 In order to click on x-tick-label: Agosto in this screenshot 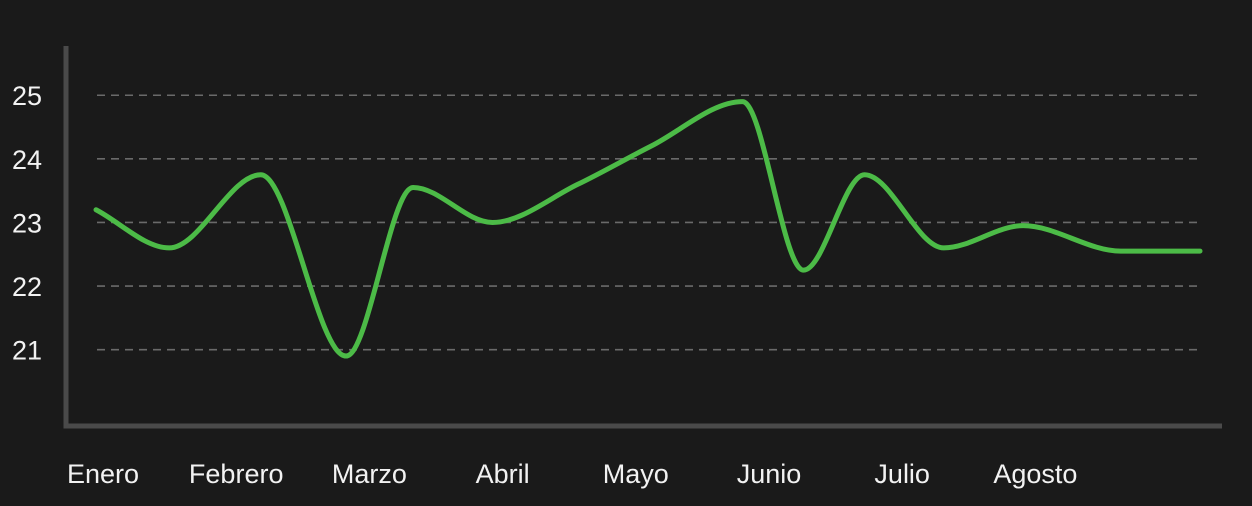, I will do `click(1035, 474)`.